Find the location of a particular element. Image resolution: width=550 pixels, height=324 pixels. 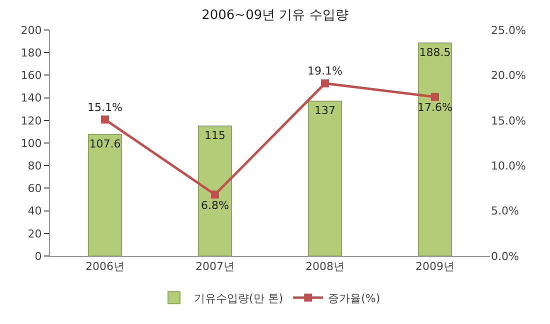

y-tick-label: 0 is located at coordinates (38, 256).